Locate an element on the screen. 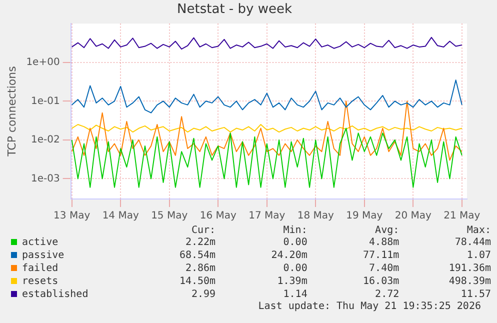 This screenshot has width=497, height=323. legend-label: failed is located at coordinates (40, 268).